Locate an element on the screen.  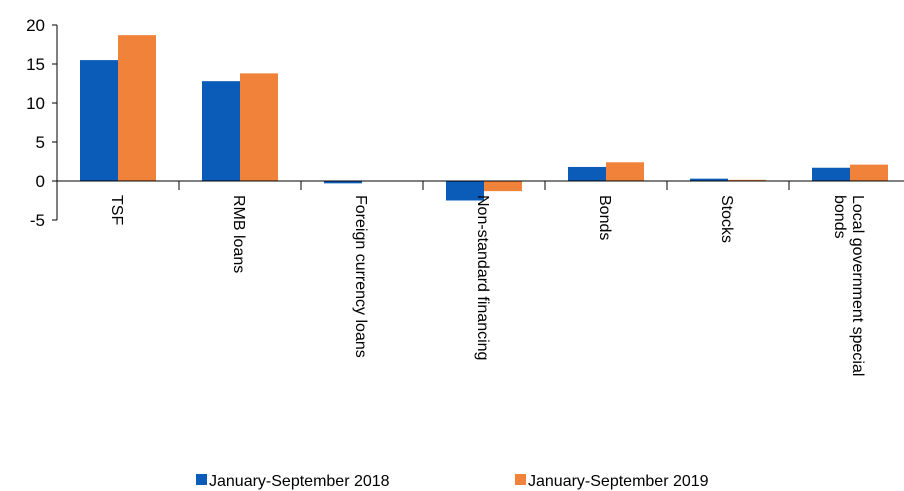
x-tick-label: Foreign currency loans is located at coordinates (360, 276).